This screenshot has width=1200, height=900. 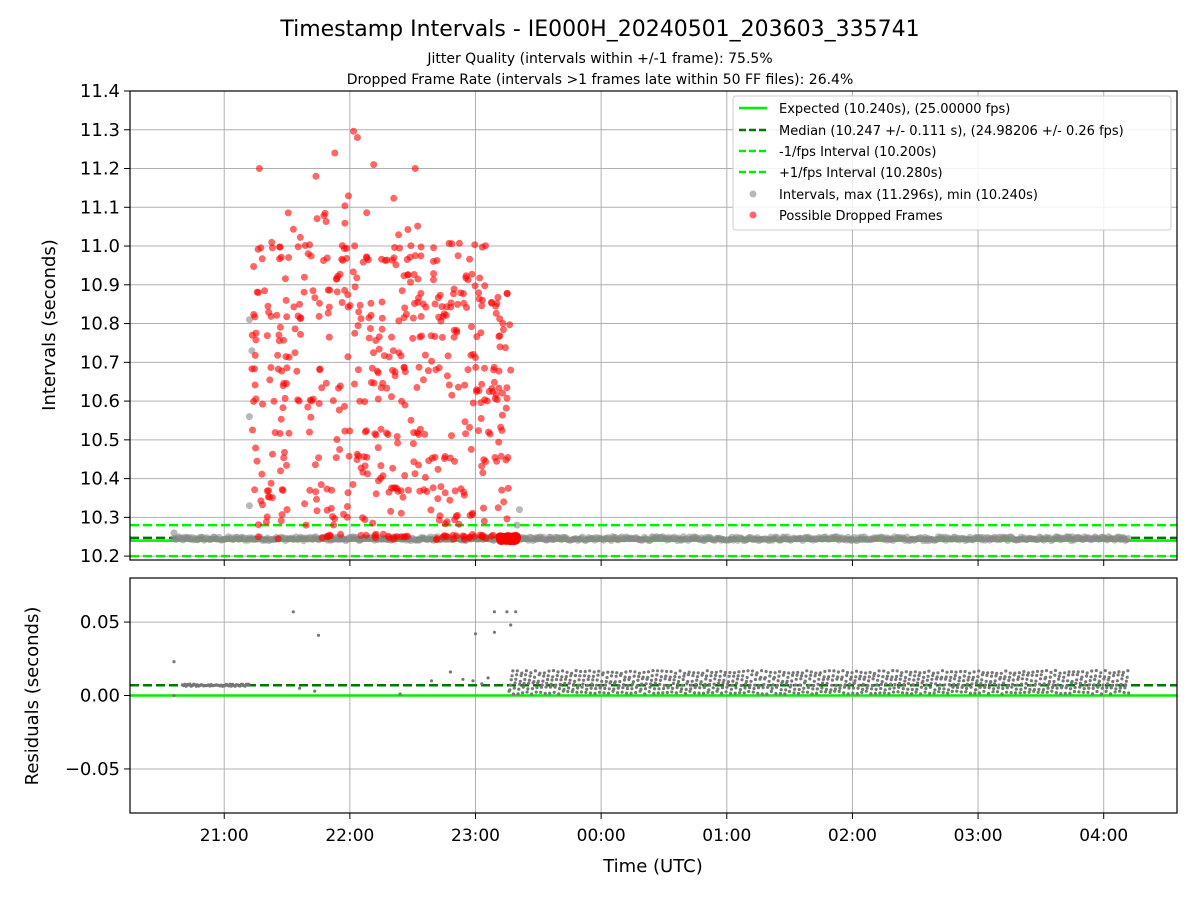 I want to click on legend-expected-label: Expected (10.240s), (25.00000 fps), so click(x=894, y=109).